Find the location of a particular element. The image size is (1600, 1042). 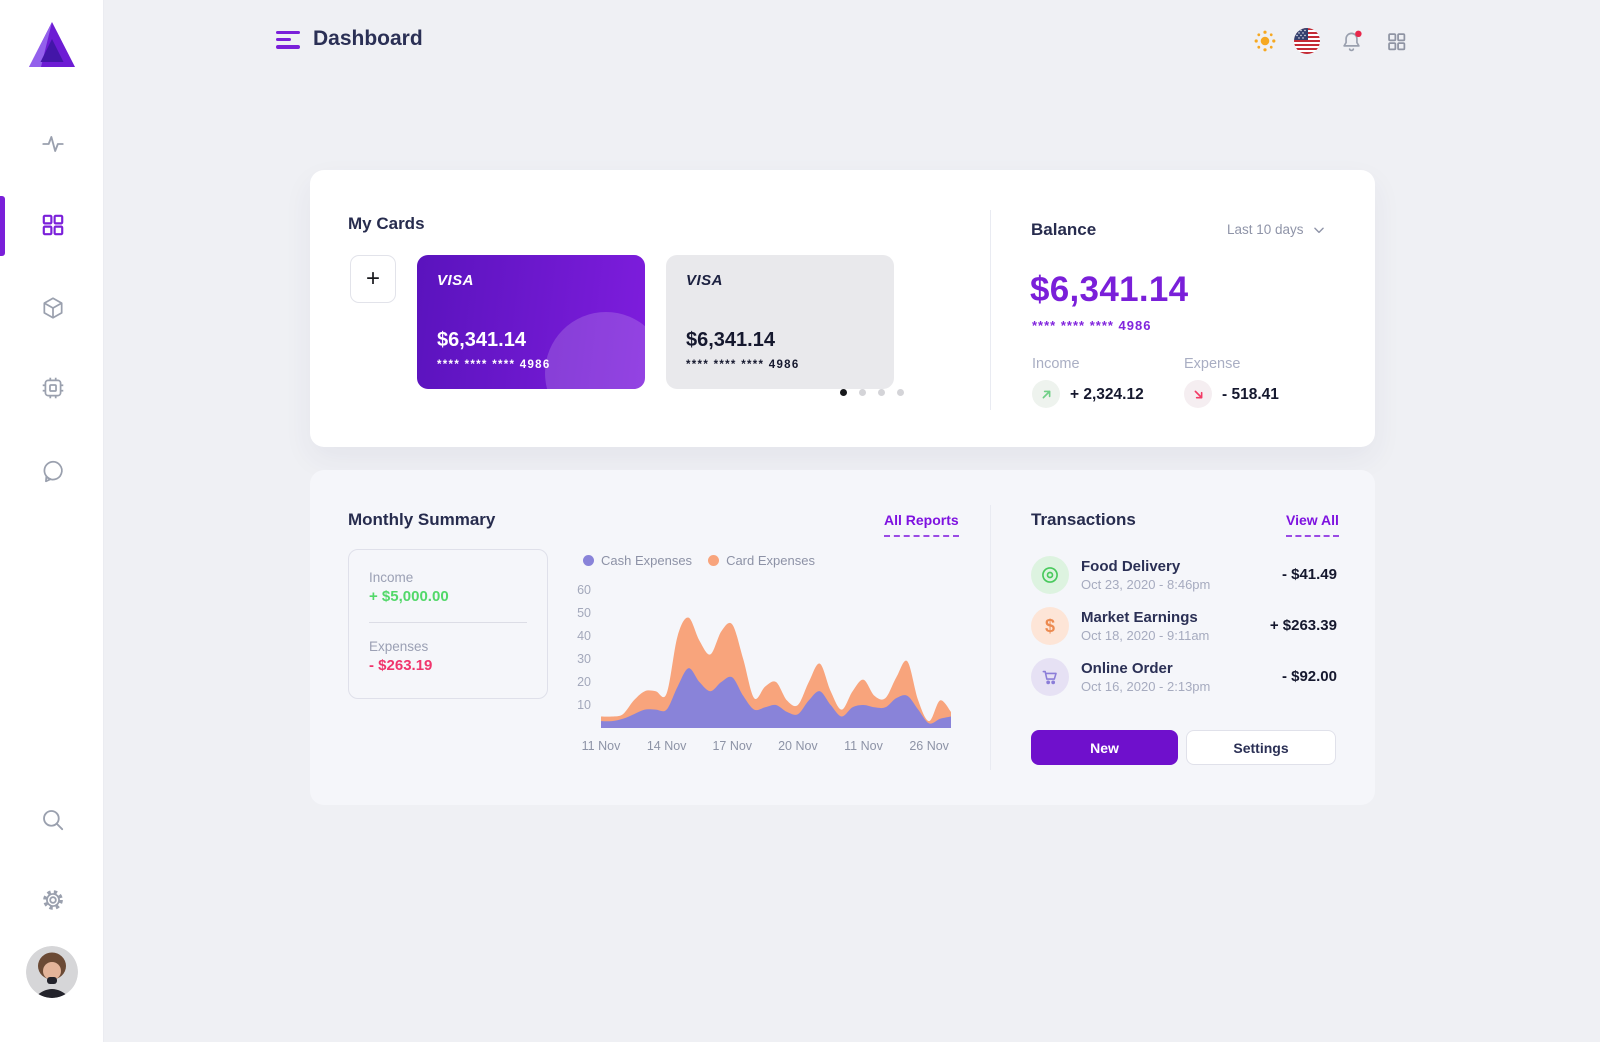

transaction-amount: - $41.49 is located at coordinates (1309, 574).